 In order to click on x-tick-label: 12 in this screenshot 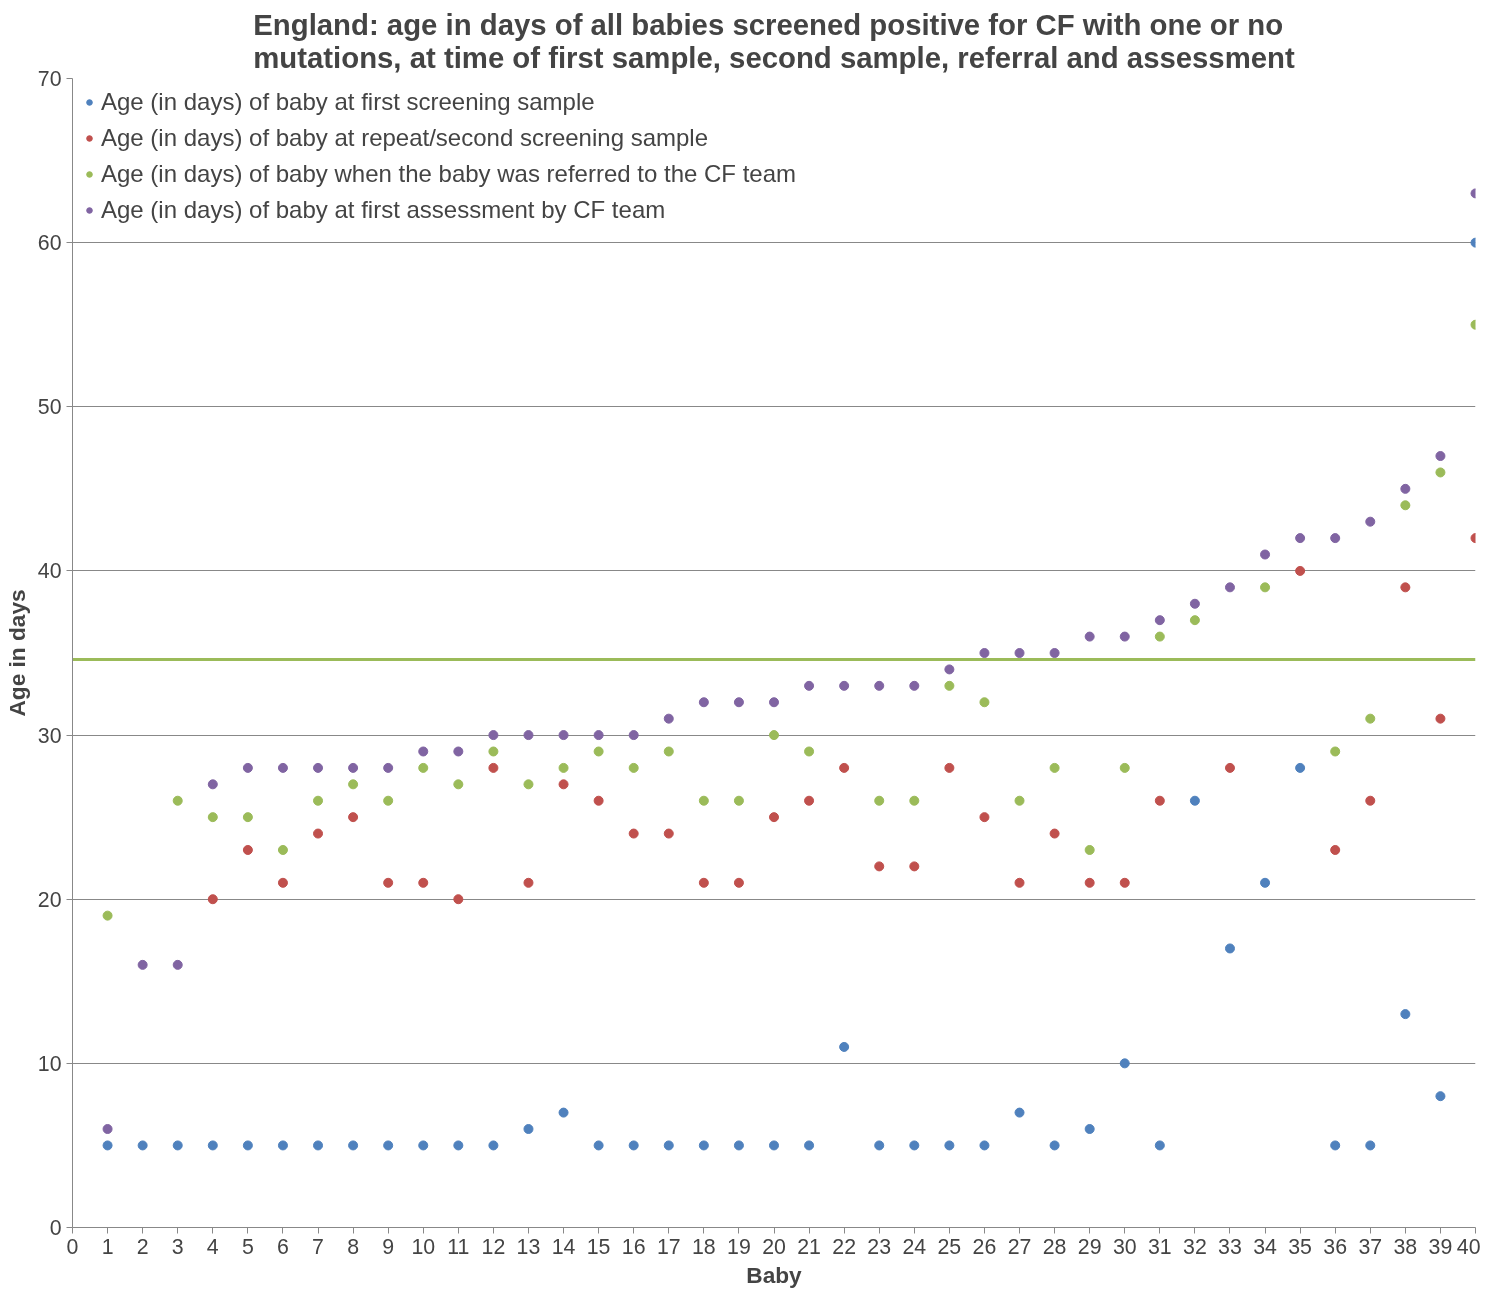, I will do `click(493, 1246)`.